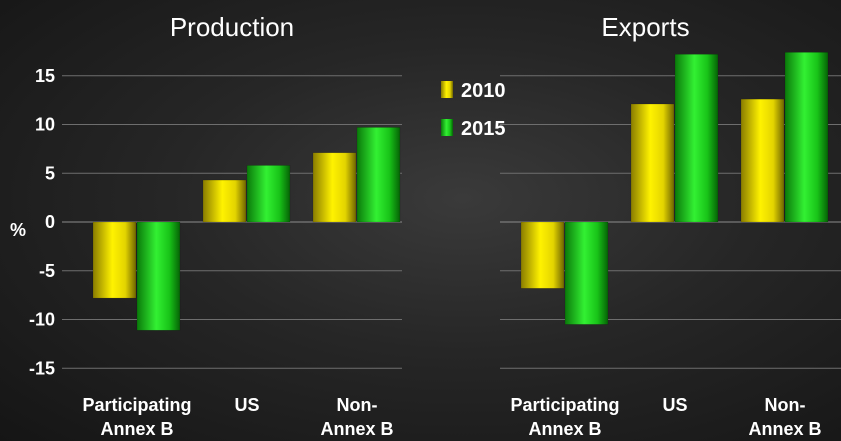  Describe the element at coordinates (42, 320) in the screenshot. I see `y-tick-label: -10` at that location.